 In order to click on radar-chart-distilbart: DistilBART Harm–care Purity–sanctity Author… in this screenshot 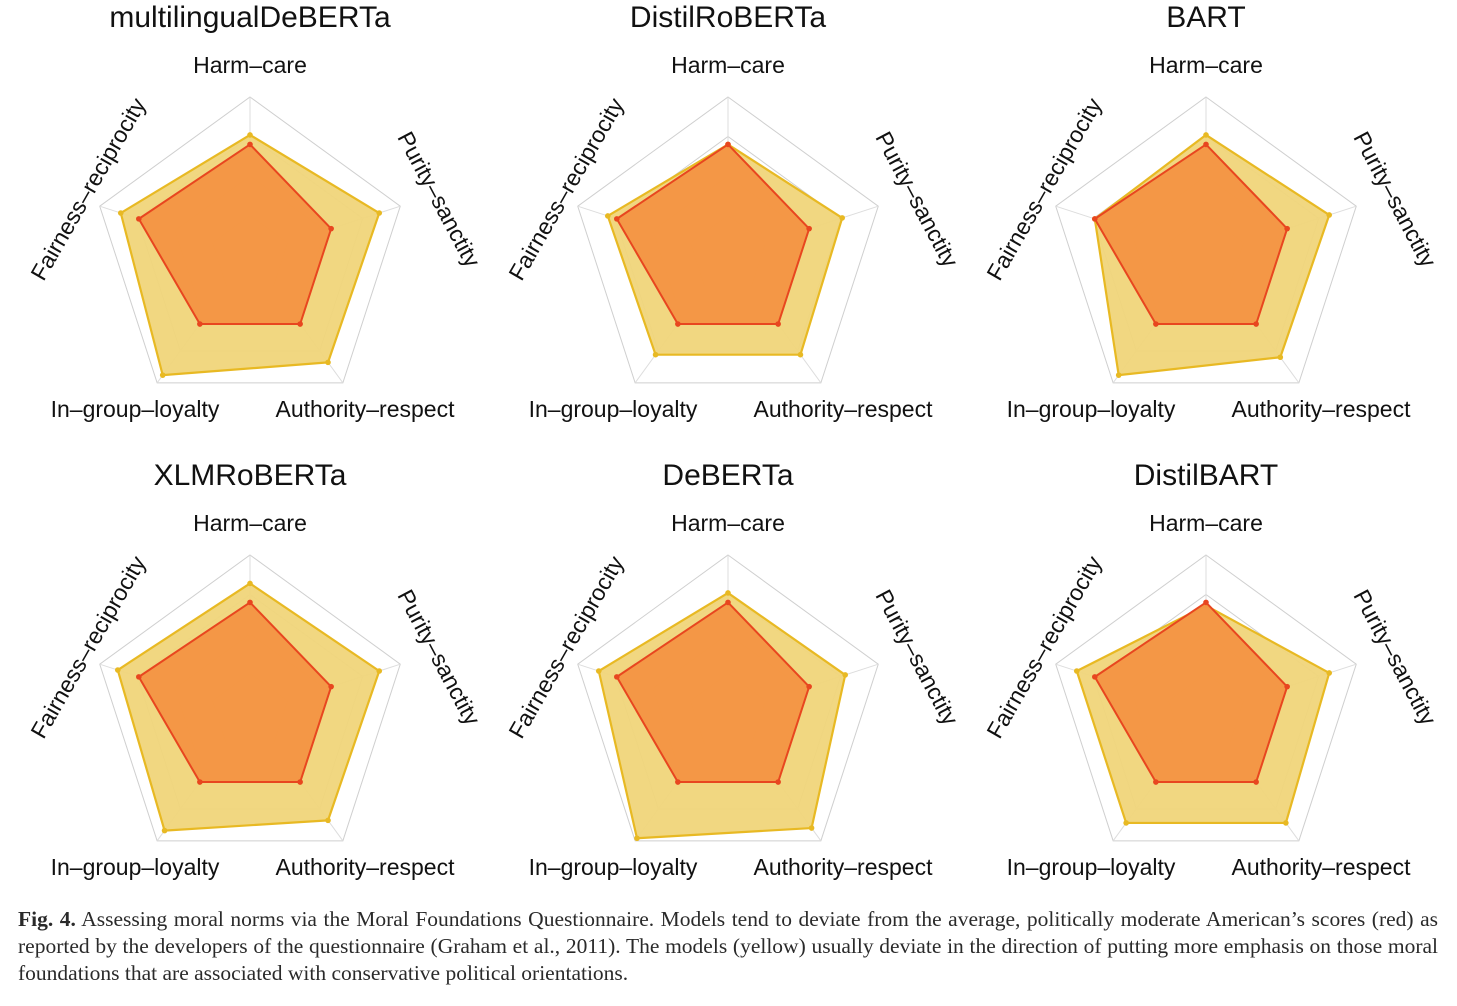, I will do `click(1211, 669)`.